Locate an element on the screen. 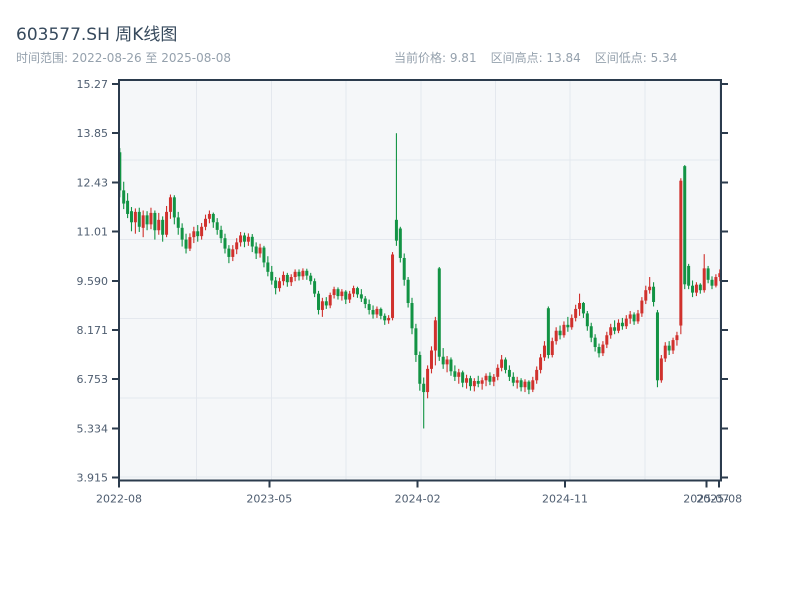 This screenshot has height=600, width=800. page-title: 603577.SH 周K线图 is located at coordinates (97, 35).